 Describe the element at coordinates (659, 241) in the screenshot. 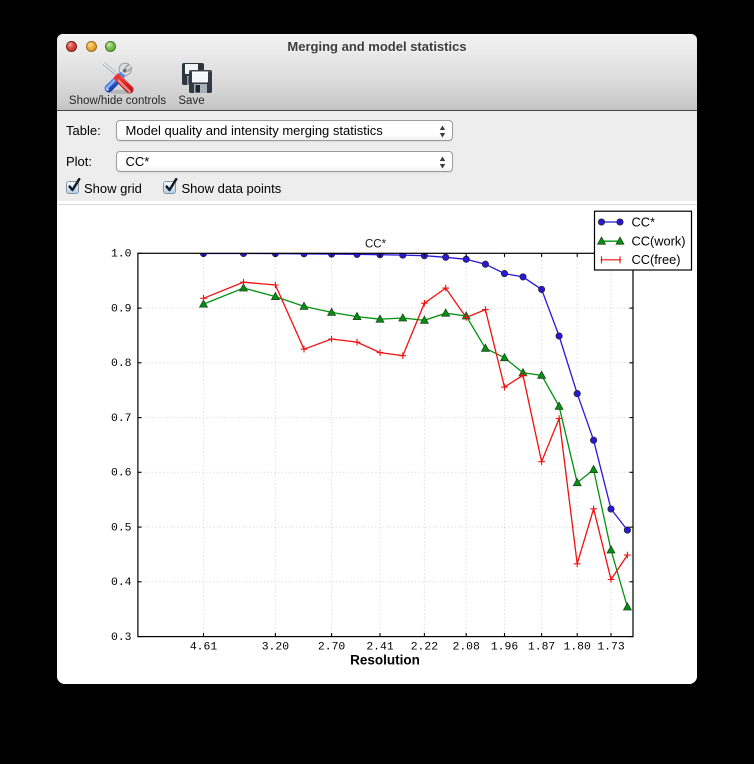

I see `svg-text: CC(work)` at that location.